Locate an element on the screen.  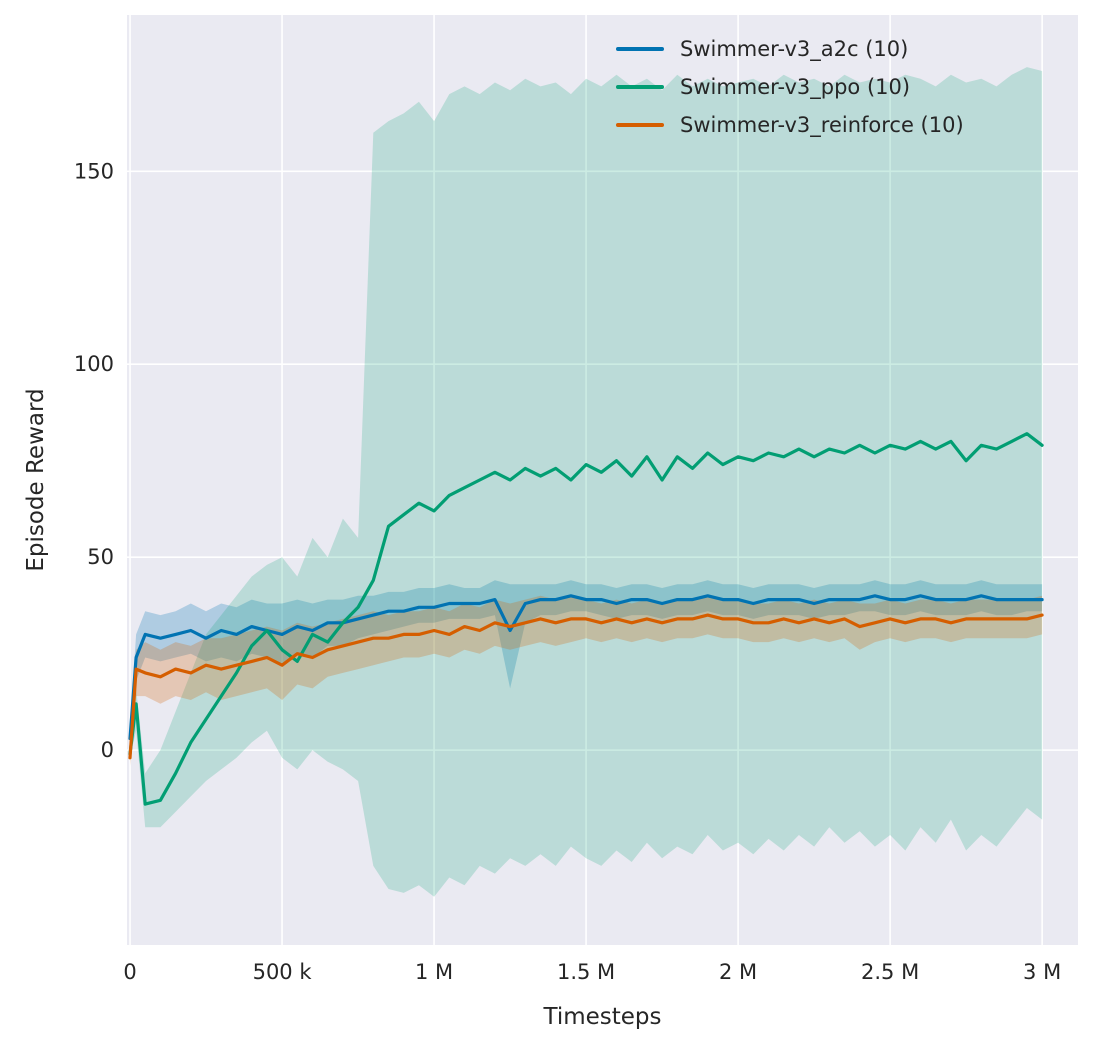
legend-label-ppo: Swimmer-v3_ppo (10) is located at coordinates (795, 87).